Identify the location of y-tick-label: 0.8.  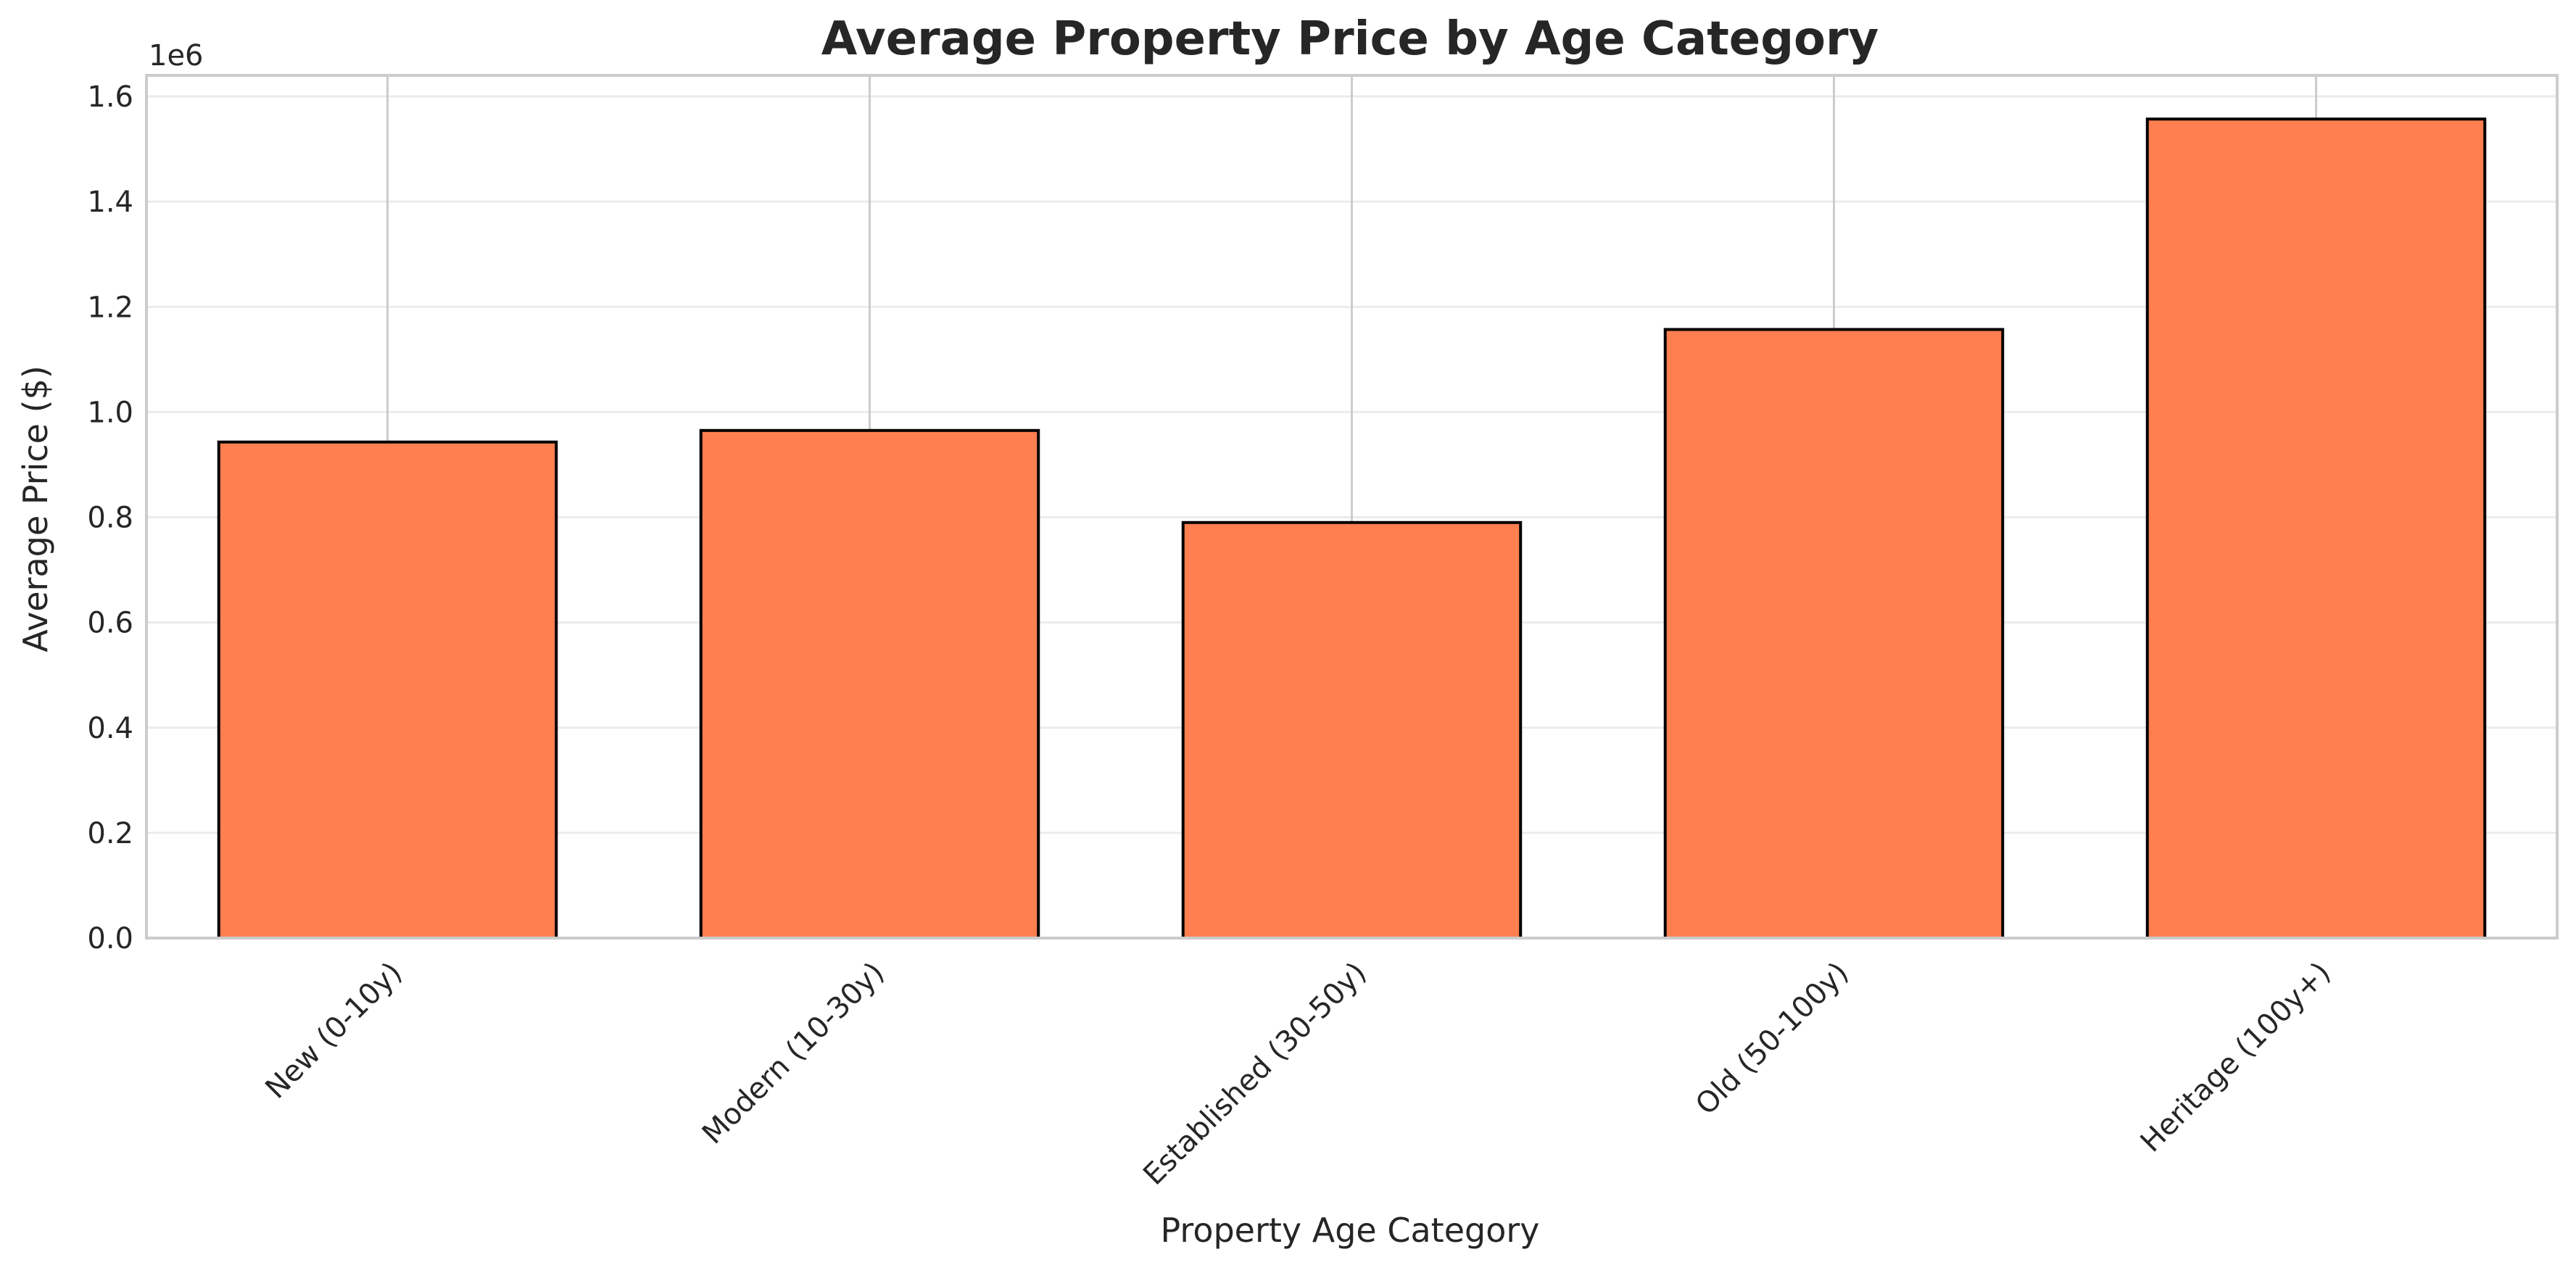
(110, 518).